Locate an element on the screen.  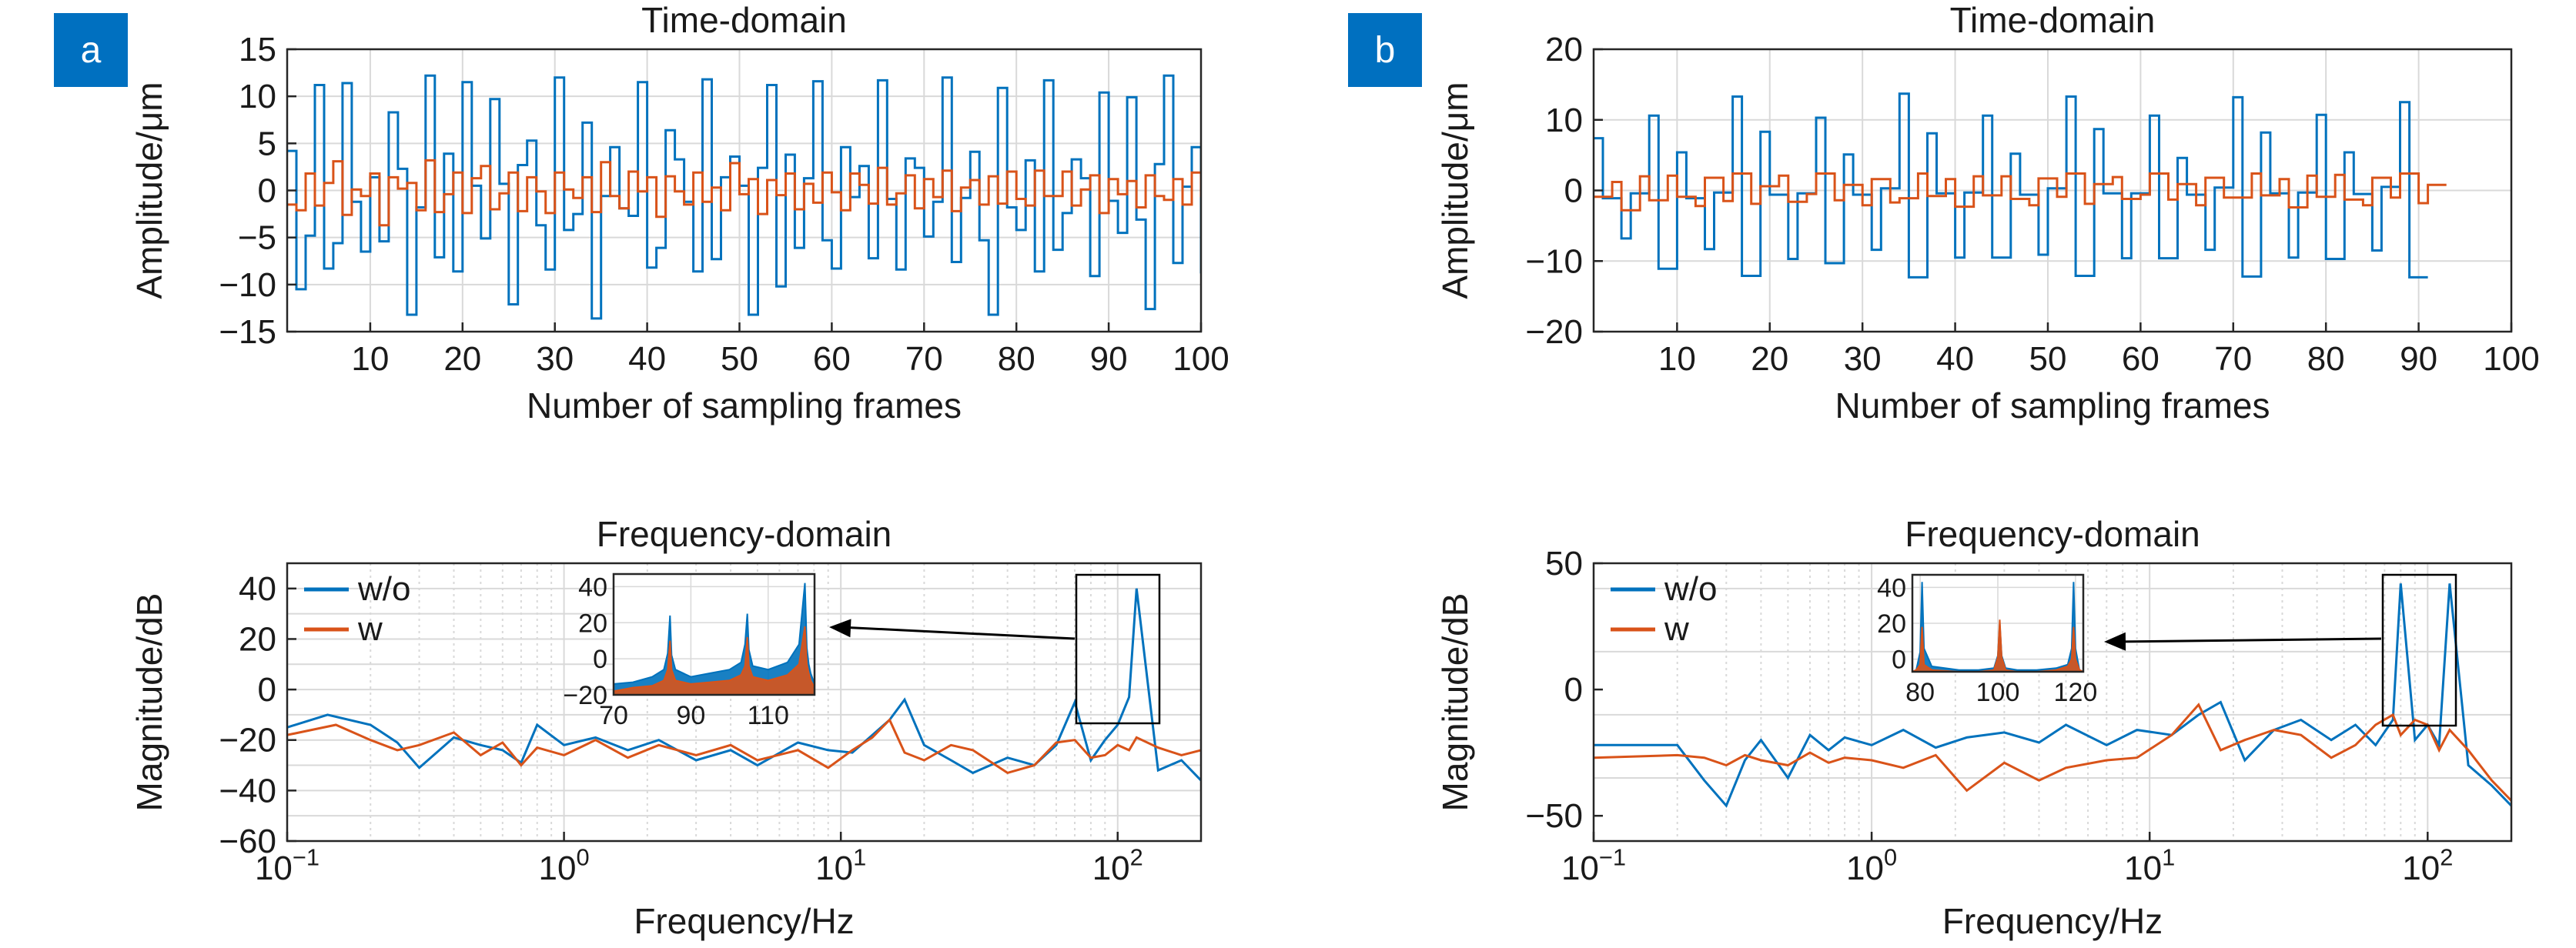
inset-chart: 70 90 110 −20 0 20 40 is located at coordinates (862, 651).